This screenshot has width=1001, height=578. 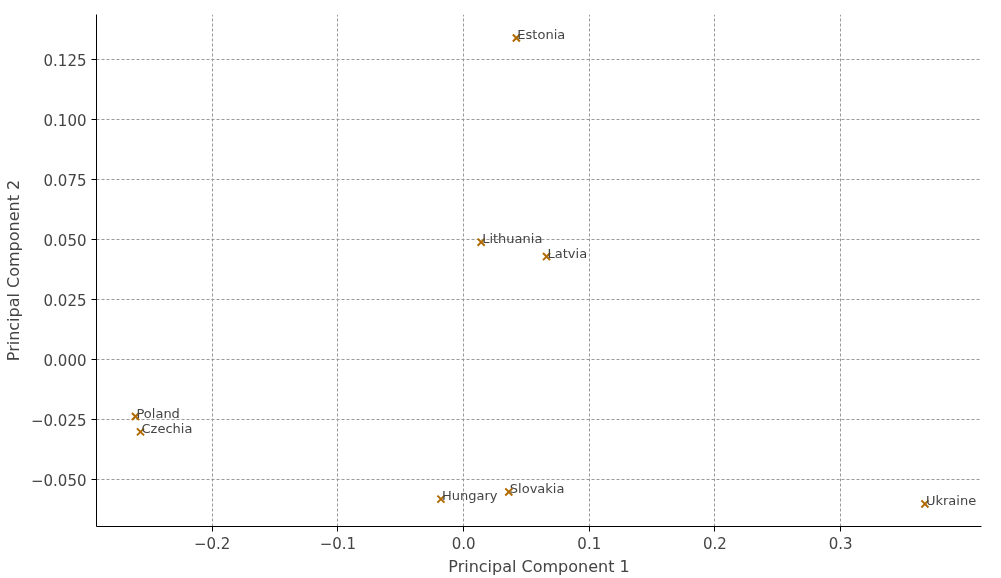 I want to click on y-tick-label: −0.025, so click(x=58, y=420).